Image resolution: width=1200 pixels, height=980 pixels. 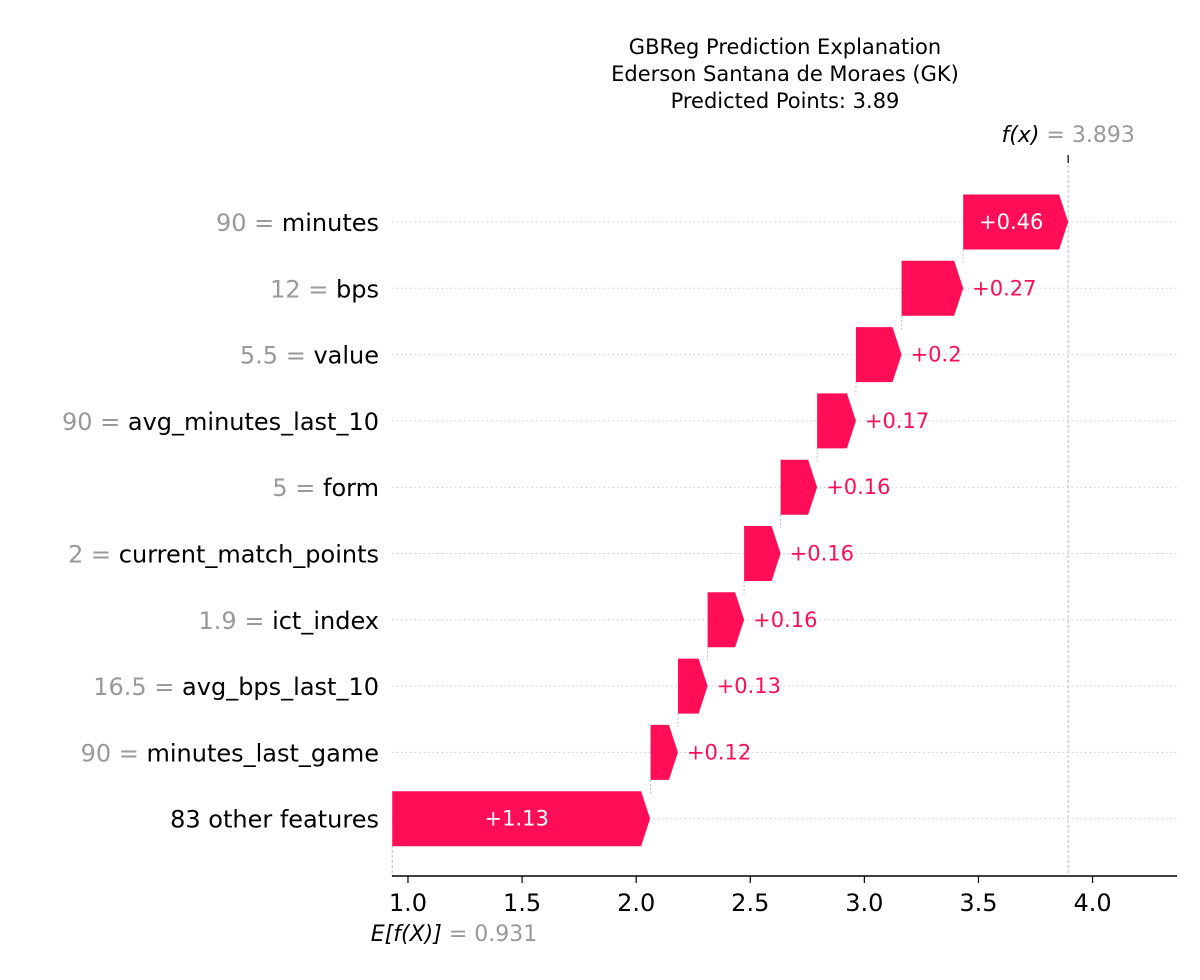 I want to click on x-tick-label: 2.0, so click(x=636, y=903).